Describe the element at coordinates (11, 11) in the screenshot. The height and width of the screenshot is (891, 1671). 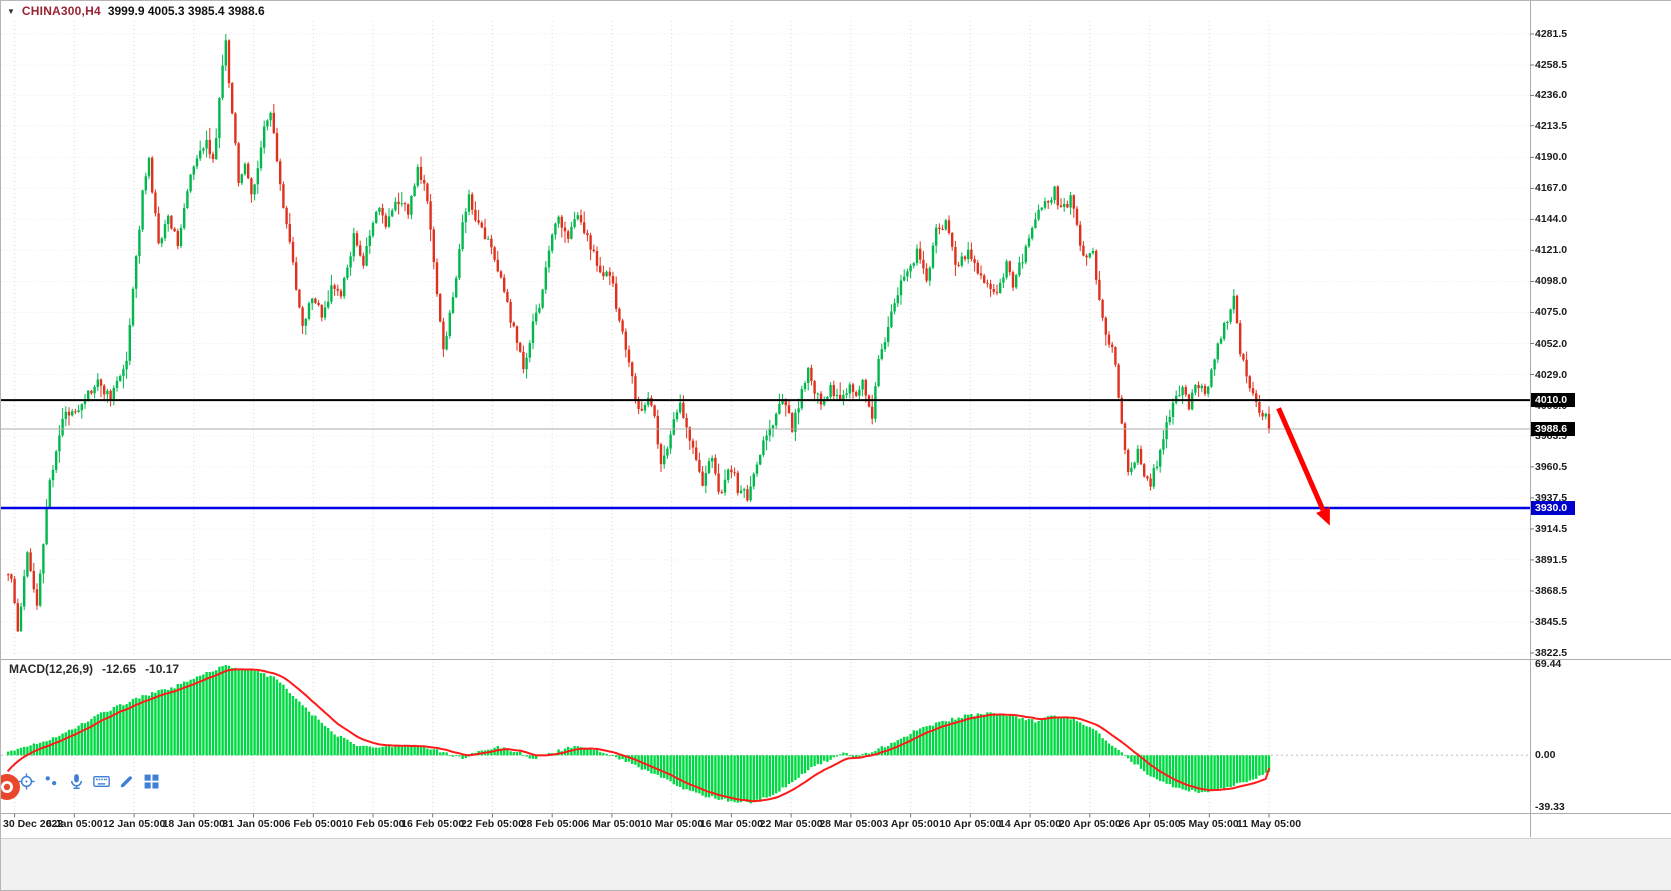
I see `dropdown-arrow-icon: ▼` at that location.